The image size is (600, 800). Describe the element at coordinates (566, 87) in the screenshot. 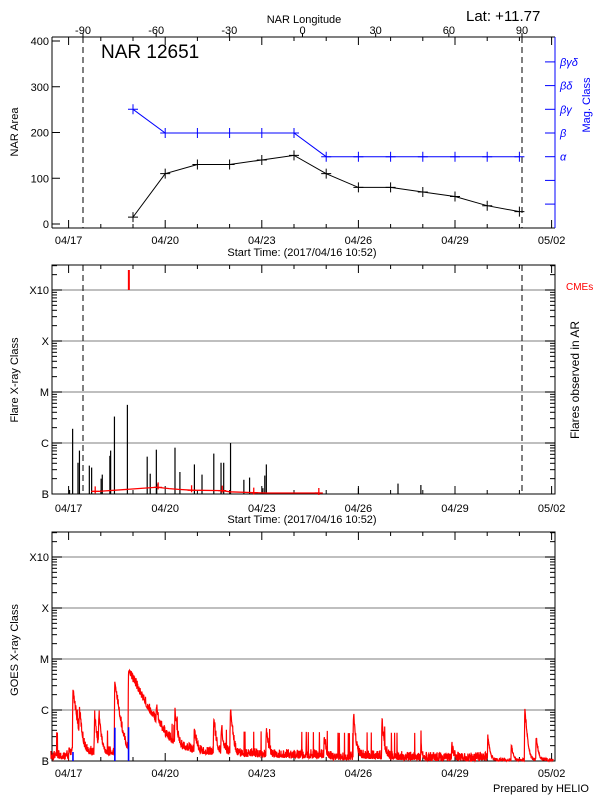

I see `mag-tick-label: βδ` at that location.